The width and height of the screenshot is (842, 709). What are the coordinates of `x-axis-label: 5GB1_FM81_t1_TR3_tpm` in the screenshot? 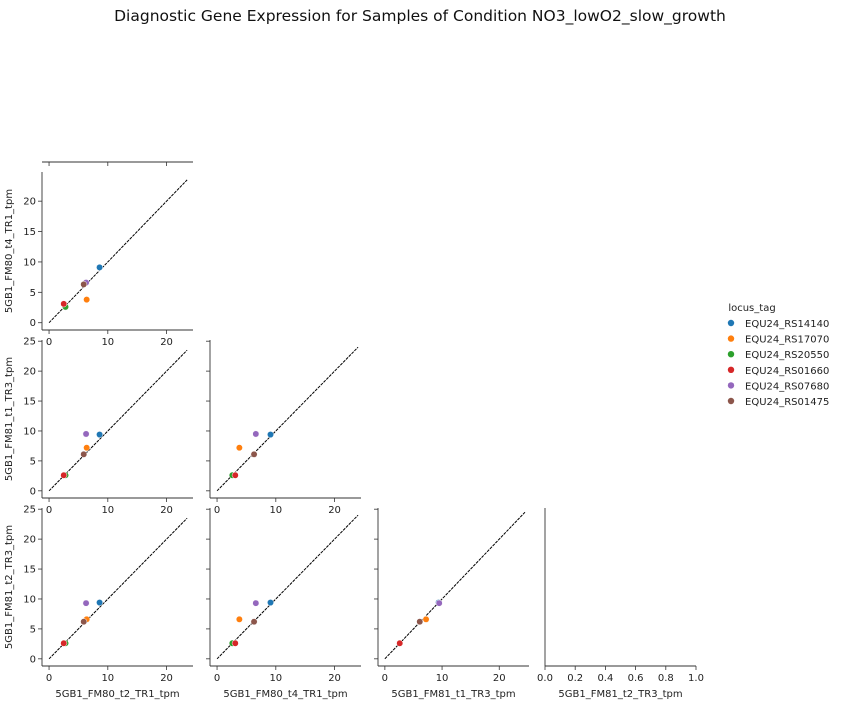 It's located at (453, 694).